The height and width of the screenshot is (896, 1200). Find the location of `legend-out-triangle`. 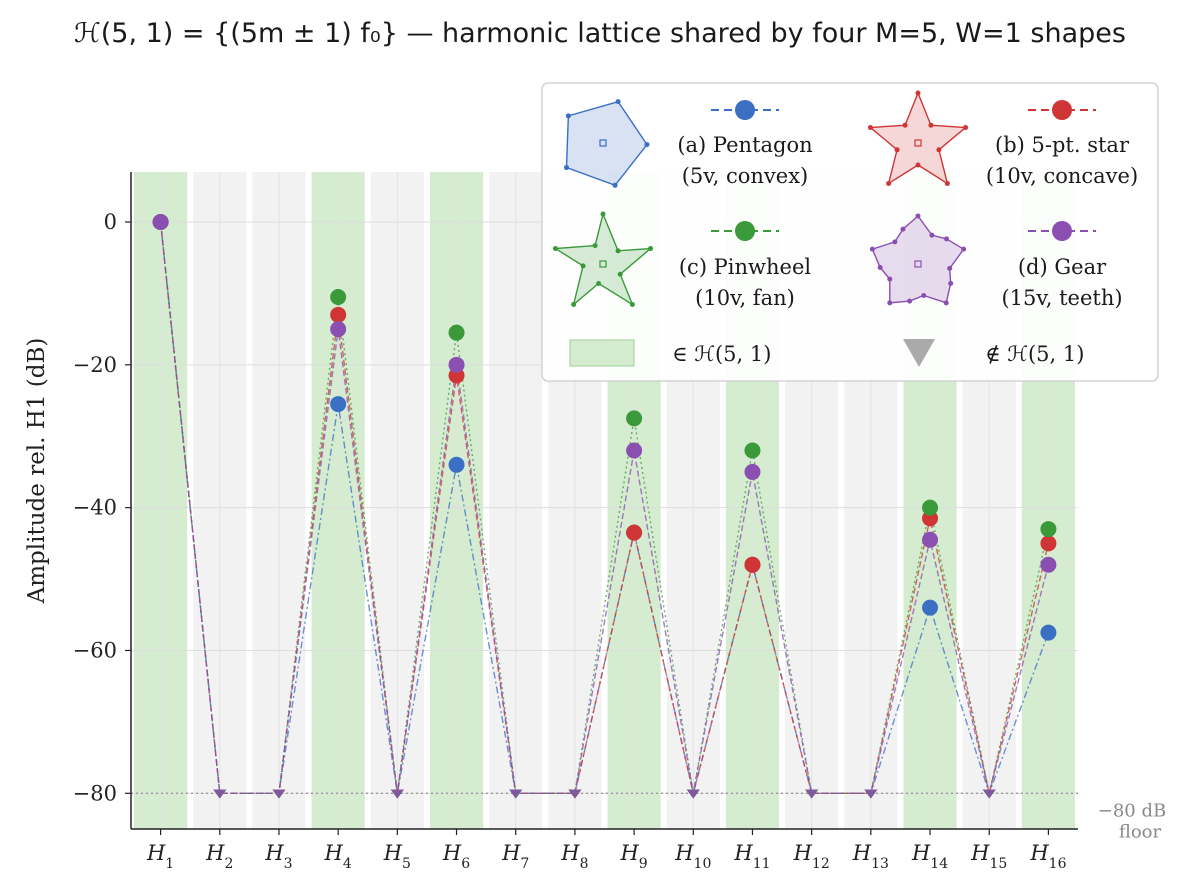

legend-out-triangle is located at coordinates (919, 353).